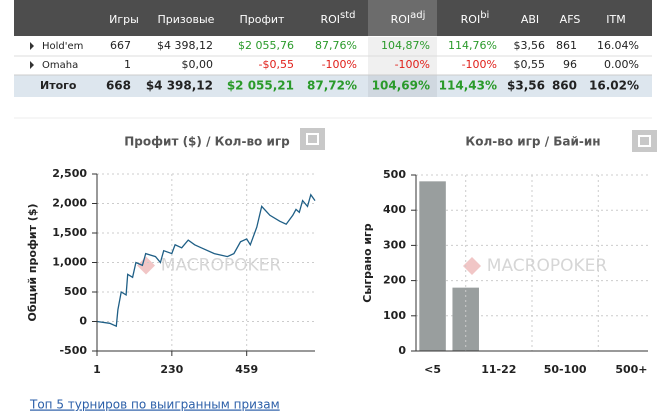 Image resolution: width=666 pixels, height=418 pixels. I want to click on y-tick-label: 2,000, so click(69, 203).